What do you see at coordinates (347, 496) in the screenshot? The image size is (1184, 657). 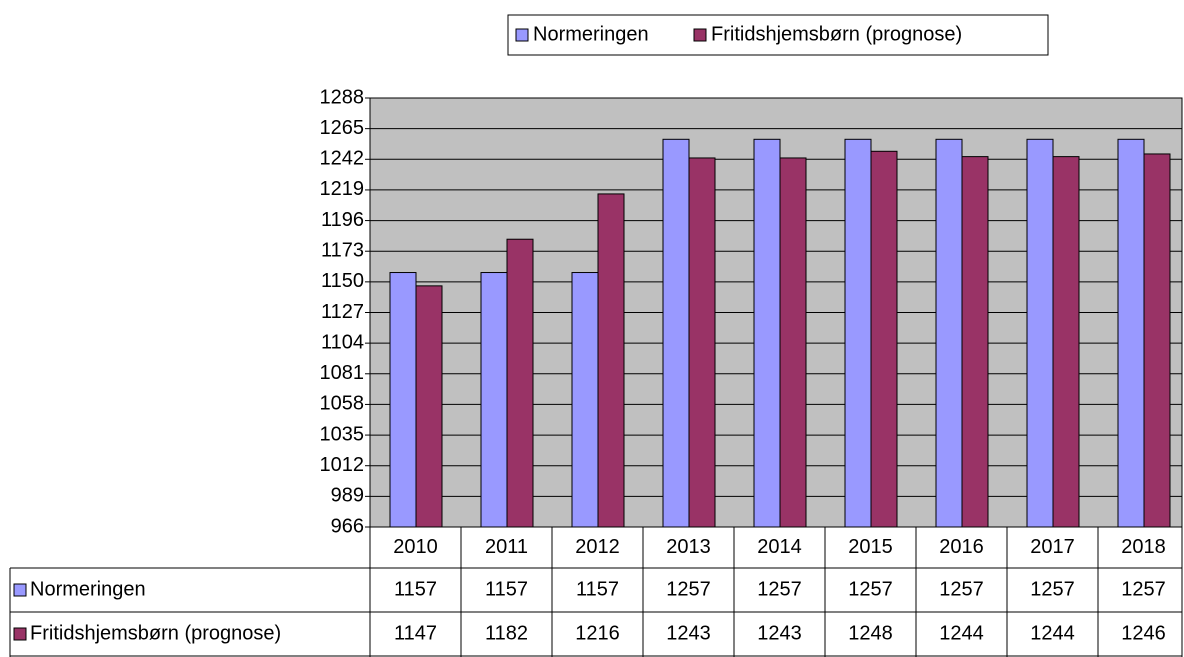 I see `y-tick-label: 989` at bounding box center [347, 496].